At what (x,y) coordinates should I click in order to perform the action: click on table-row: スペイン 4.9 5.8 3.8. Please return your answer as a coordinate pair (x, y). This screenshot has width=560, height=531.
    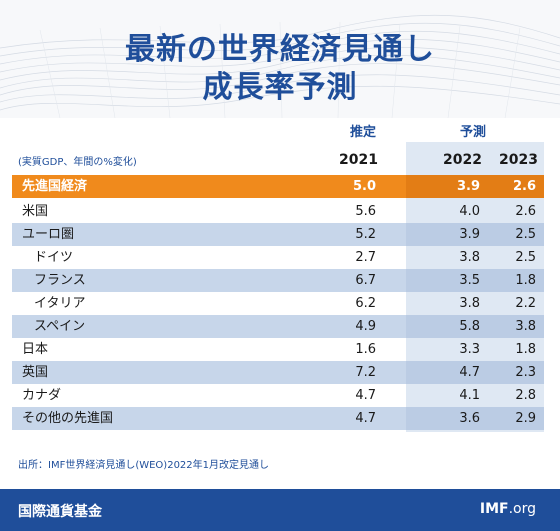
    Looking at the image, I should click on (278, 326).